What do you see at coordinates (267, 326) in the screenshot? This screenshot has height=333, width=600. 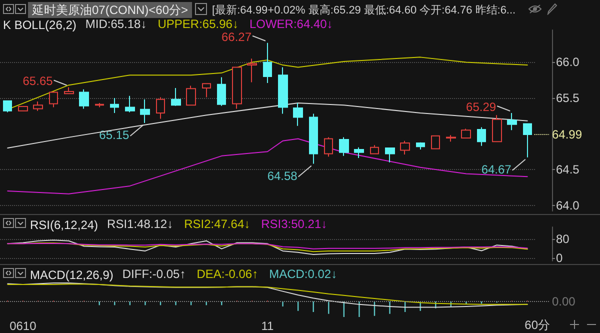 I see `x-tick-label: 11` at bounding box center [267, 326].